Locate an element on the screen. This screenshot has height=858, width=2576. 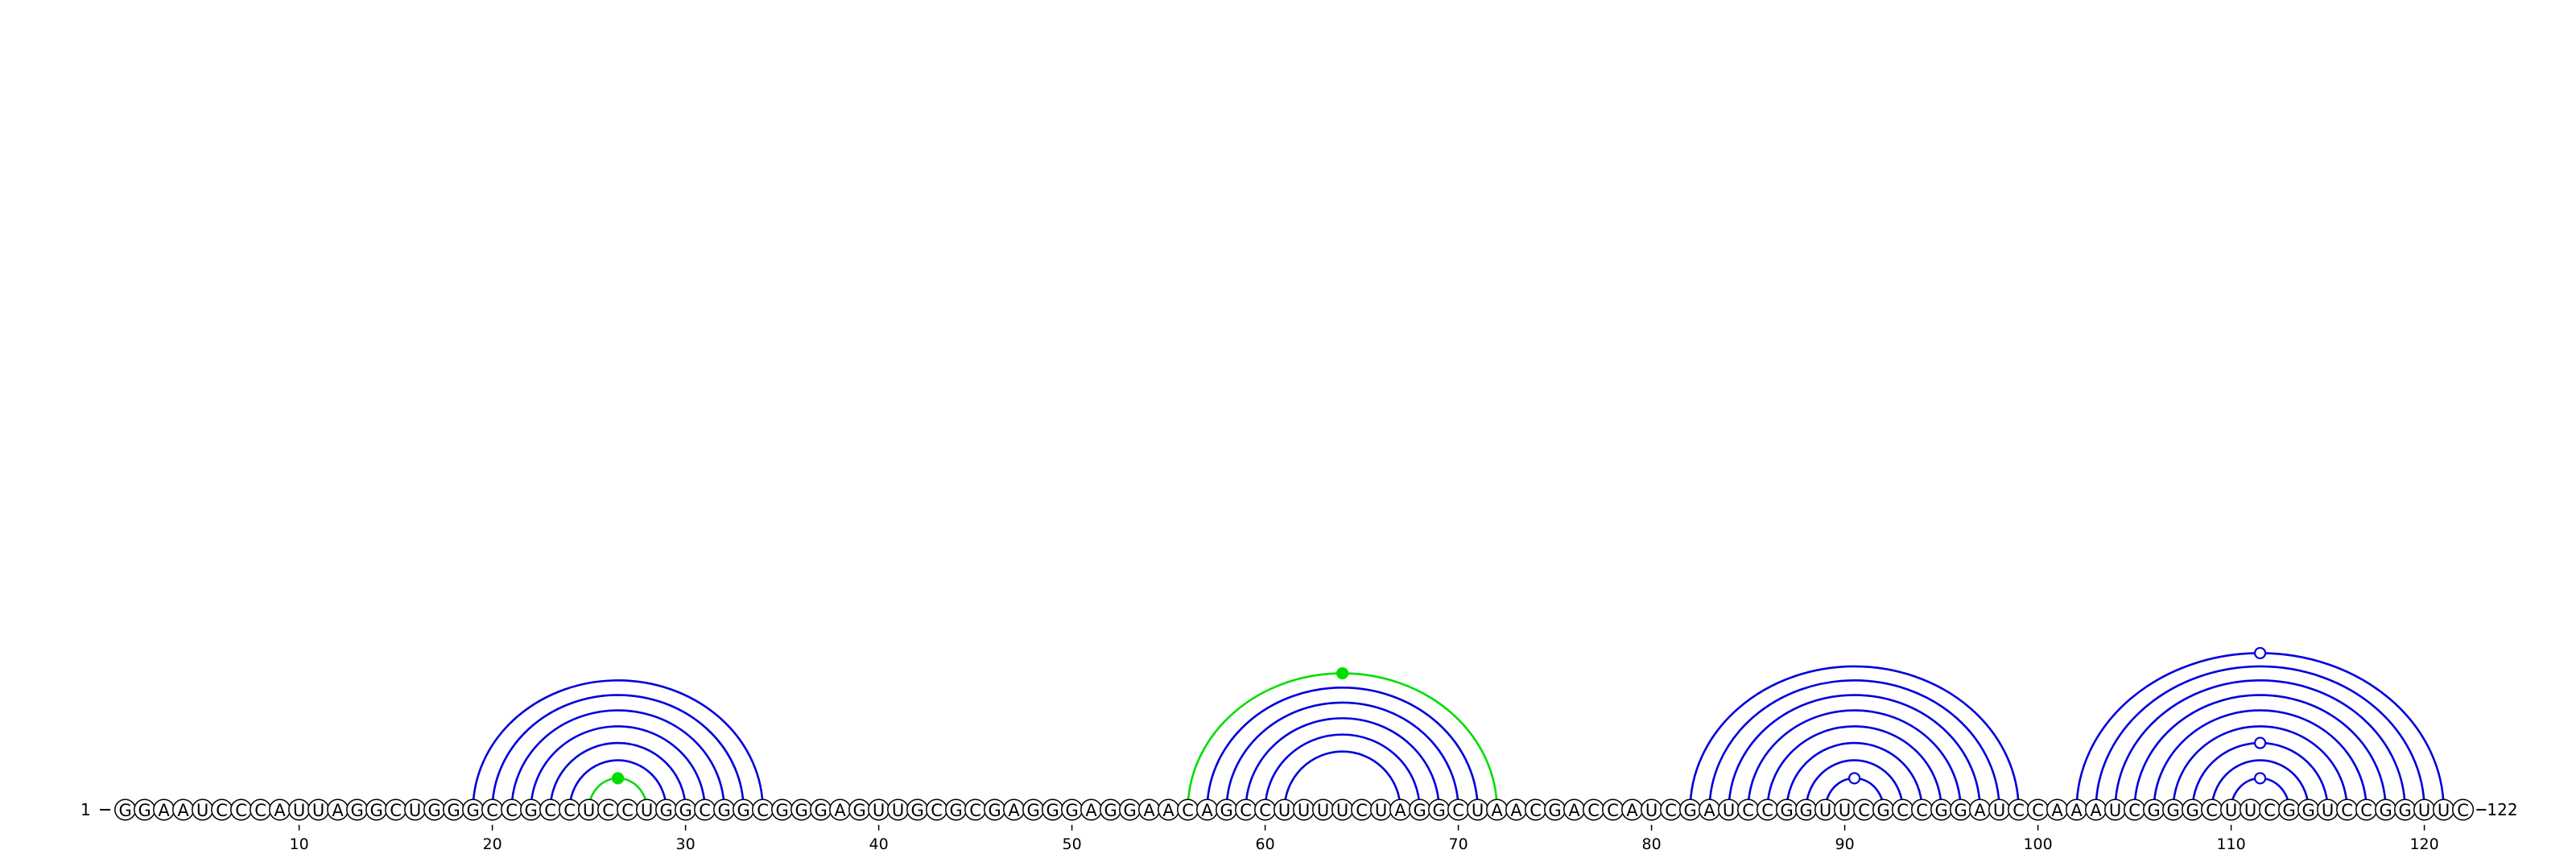
nucleotide-118: G is located at coordinates (2386, 809).